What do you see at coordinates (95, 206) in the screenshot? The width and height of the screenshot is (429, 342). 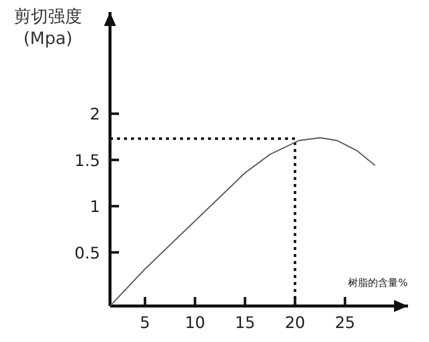 I see `y-tick-label: 1` at bounding box center [95, 206].